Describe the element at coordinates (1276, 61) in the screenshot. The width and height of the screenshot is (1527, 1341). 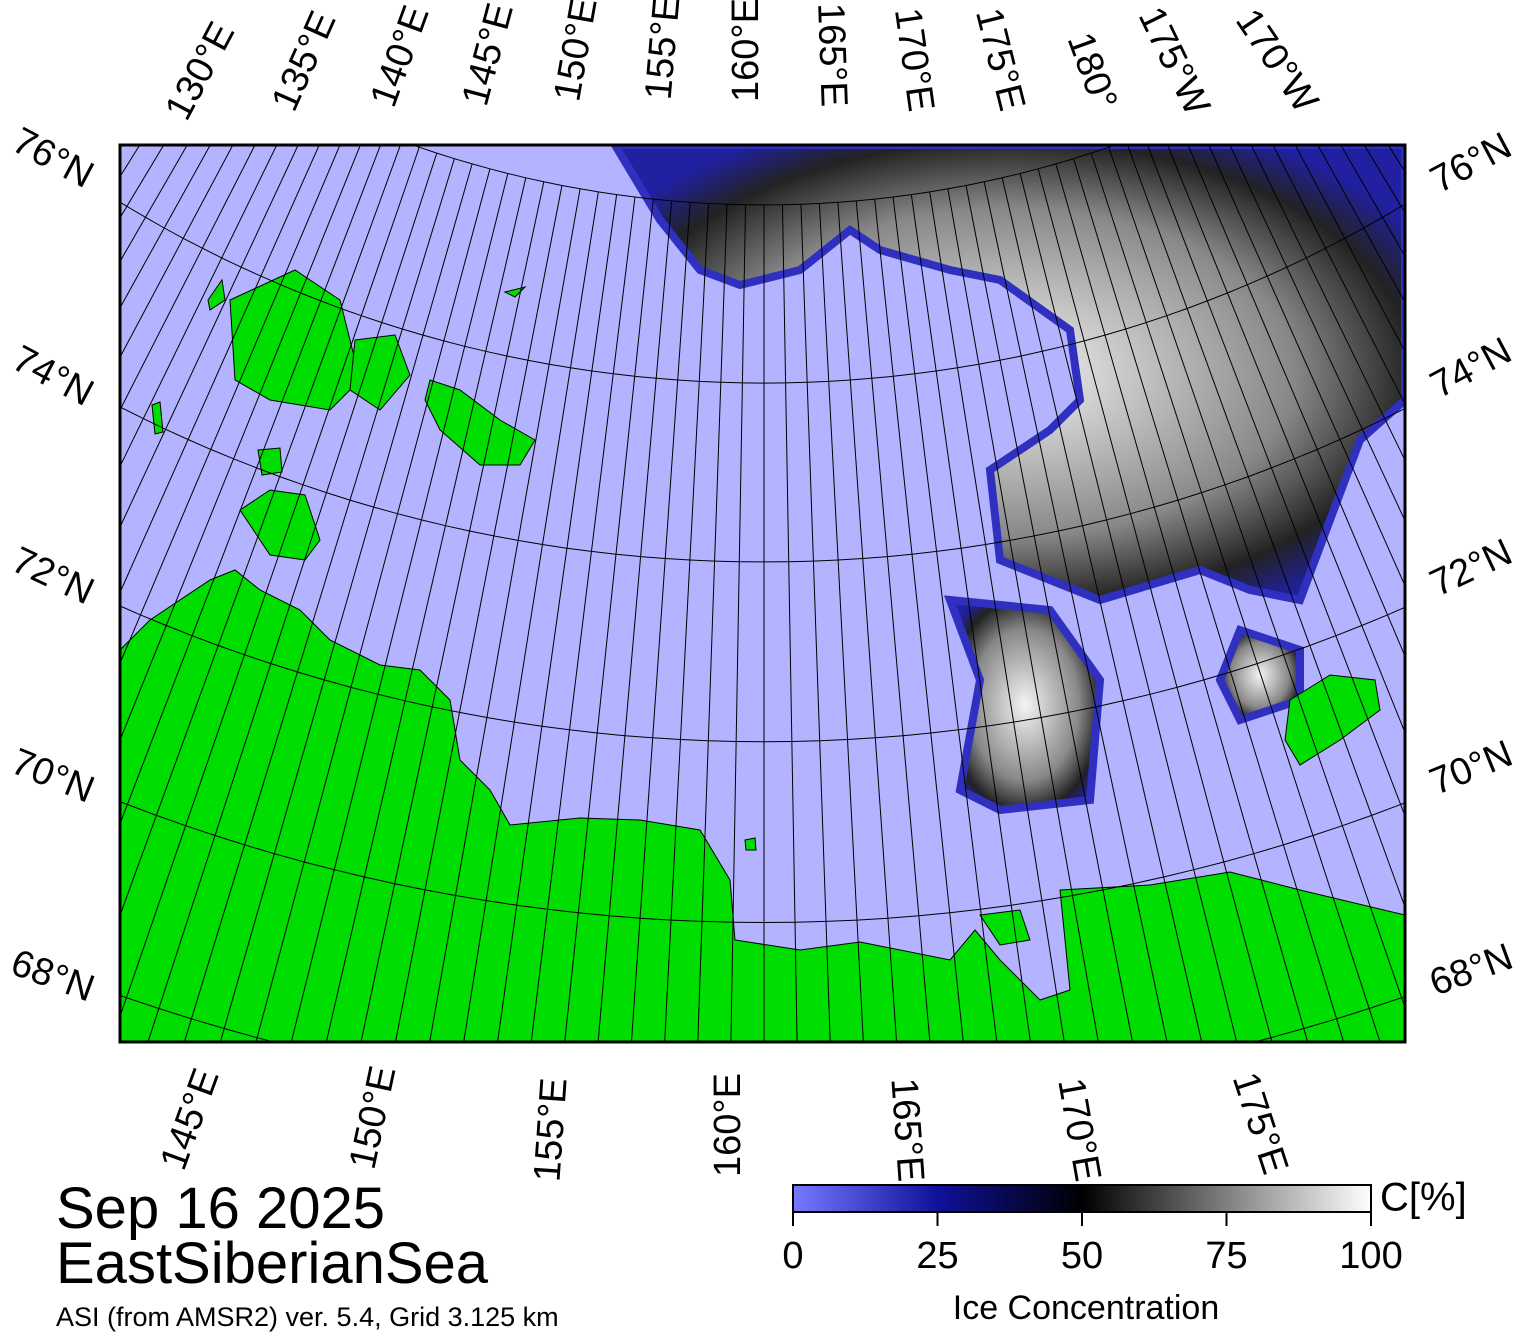
I see `lon-label: 170°W` at that location.